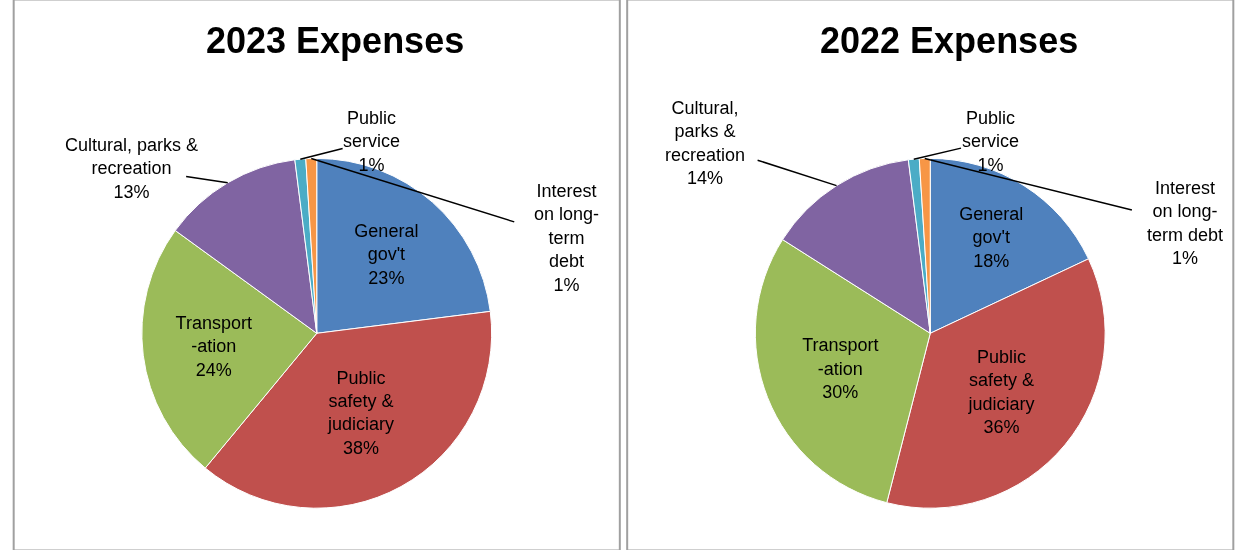 The width and height of the screenshot is (1247, 550). Describe the element at coordinates (840, 392) in the screenshot. I see `data-label: 30%` at that location.